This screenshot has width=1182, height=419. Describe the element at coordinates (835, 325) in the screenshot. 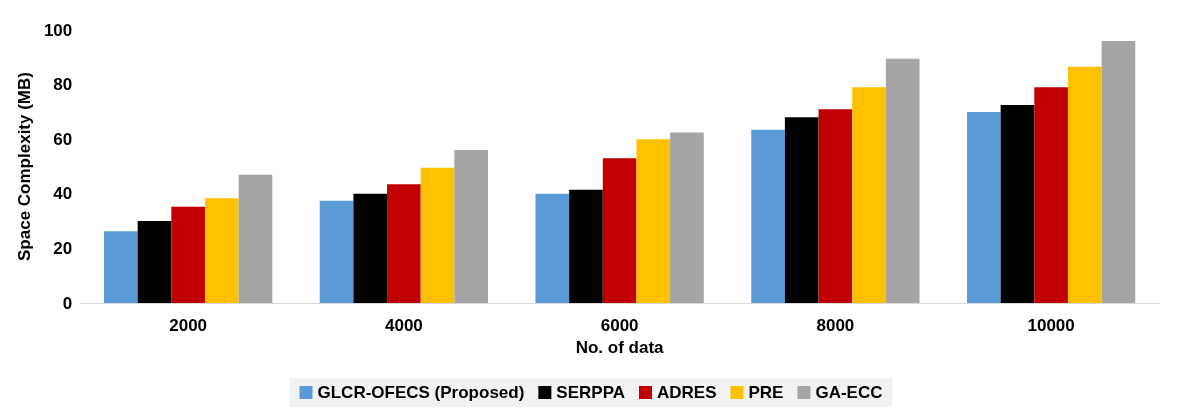

I see `x-tick-label: 8000` at that location.